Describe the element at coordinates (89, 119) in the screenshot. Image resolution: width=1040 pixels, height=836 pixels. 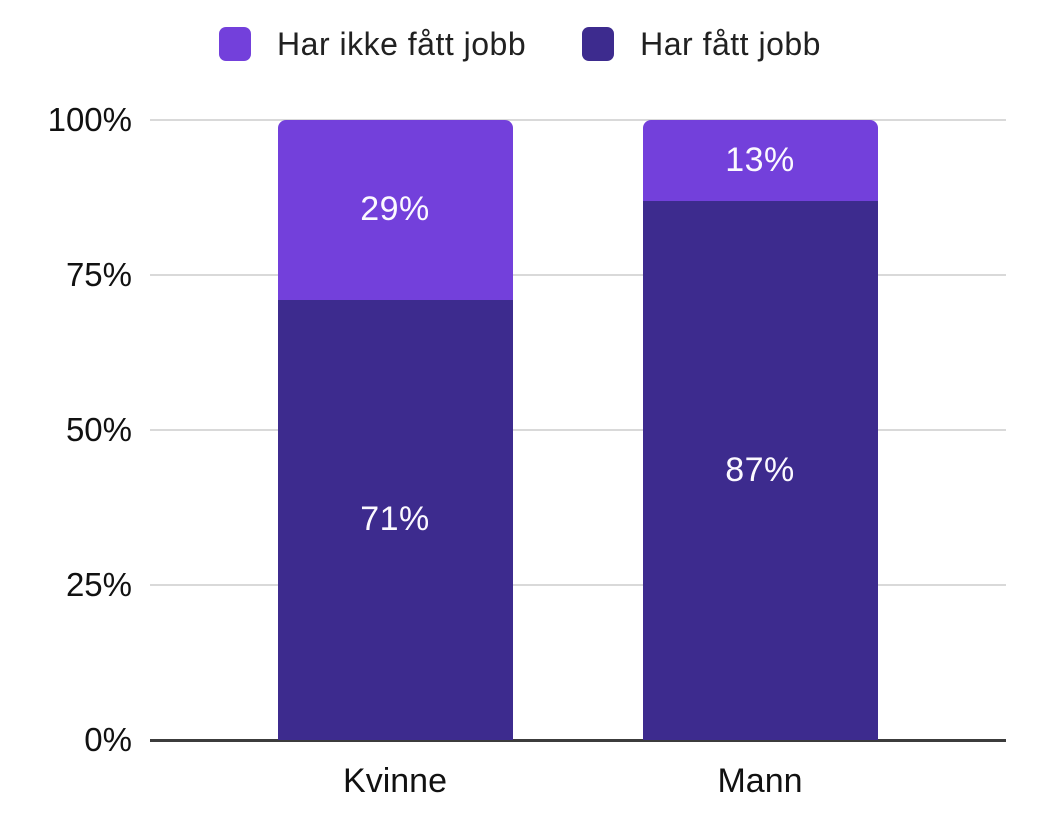
I see `y-axis-tick-label: 100%` at that location.